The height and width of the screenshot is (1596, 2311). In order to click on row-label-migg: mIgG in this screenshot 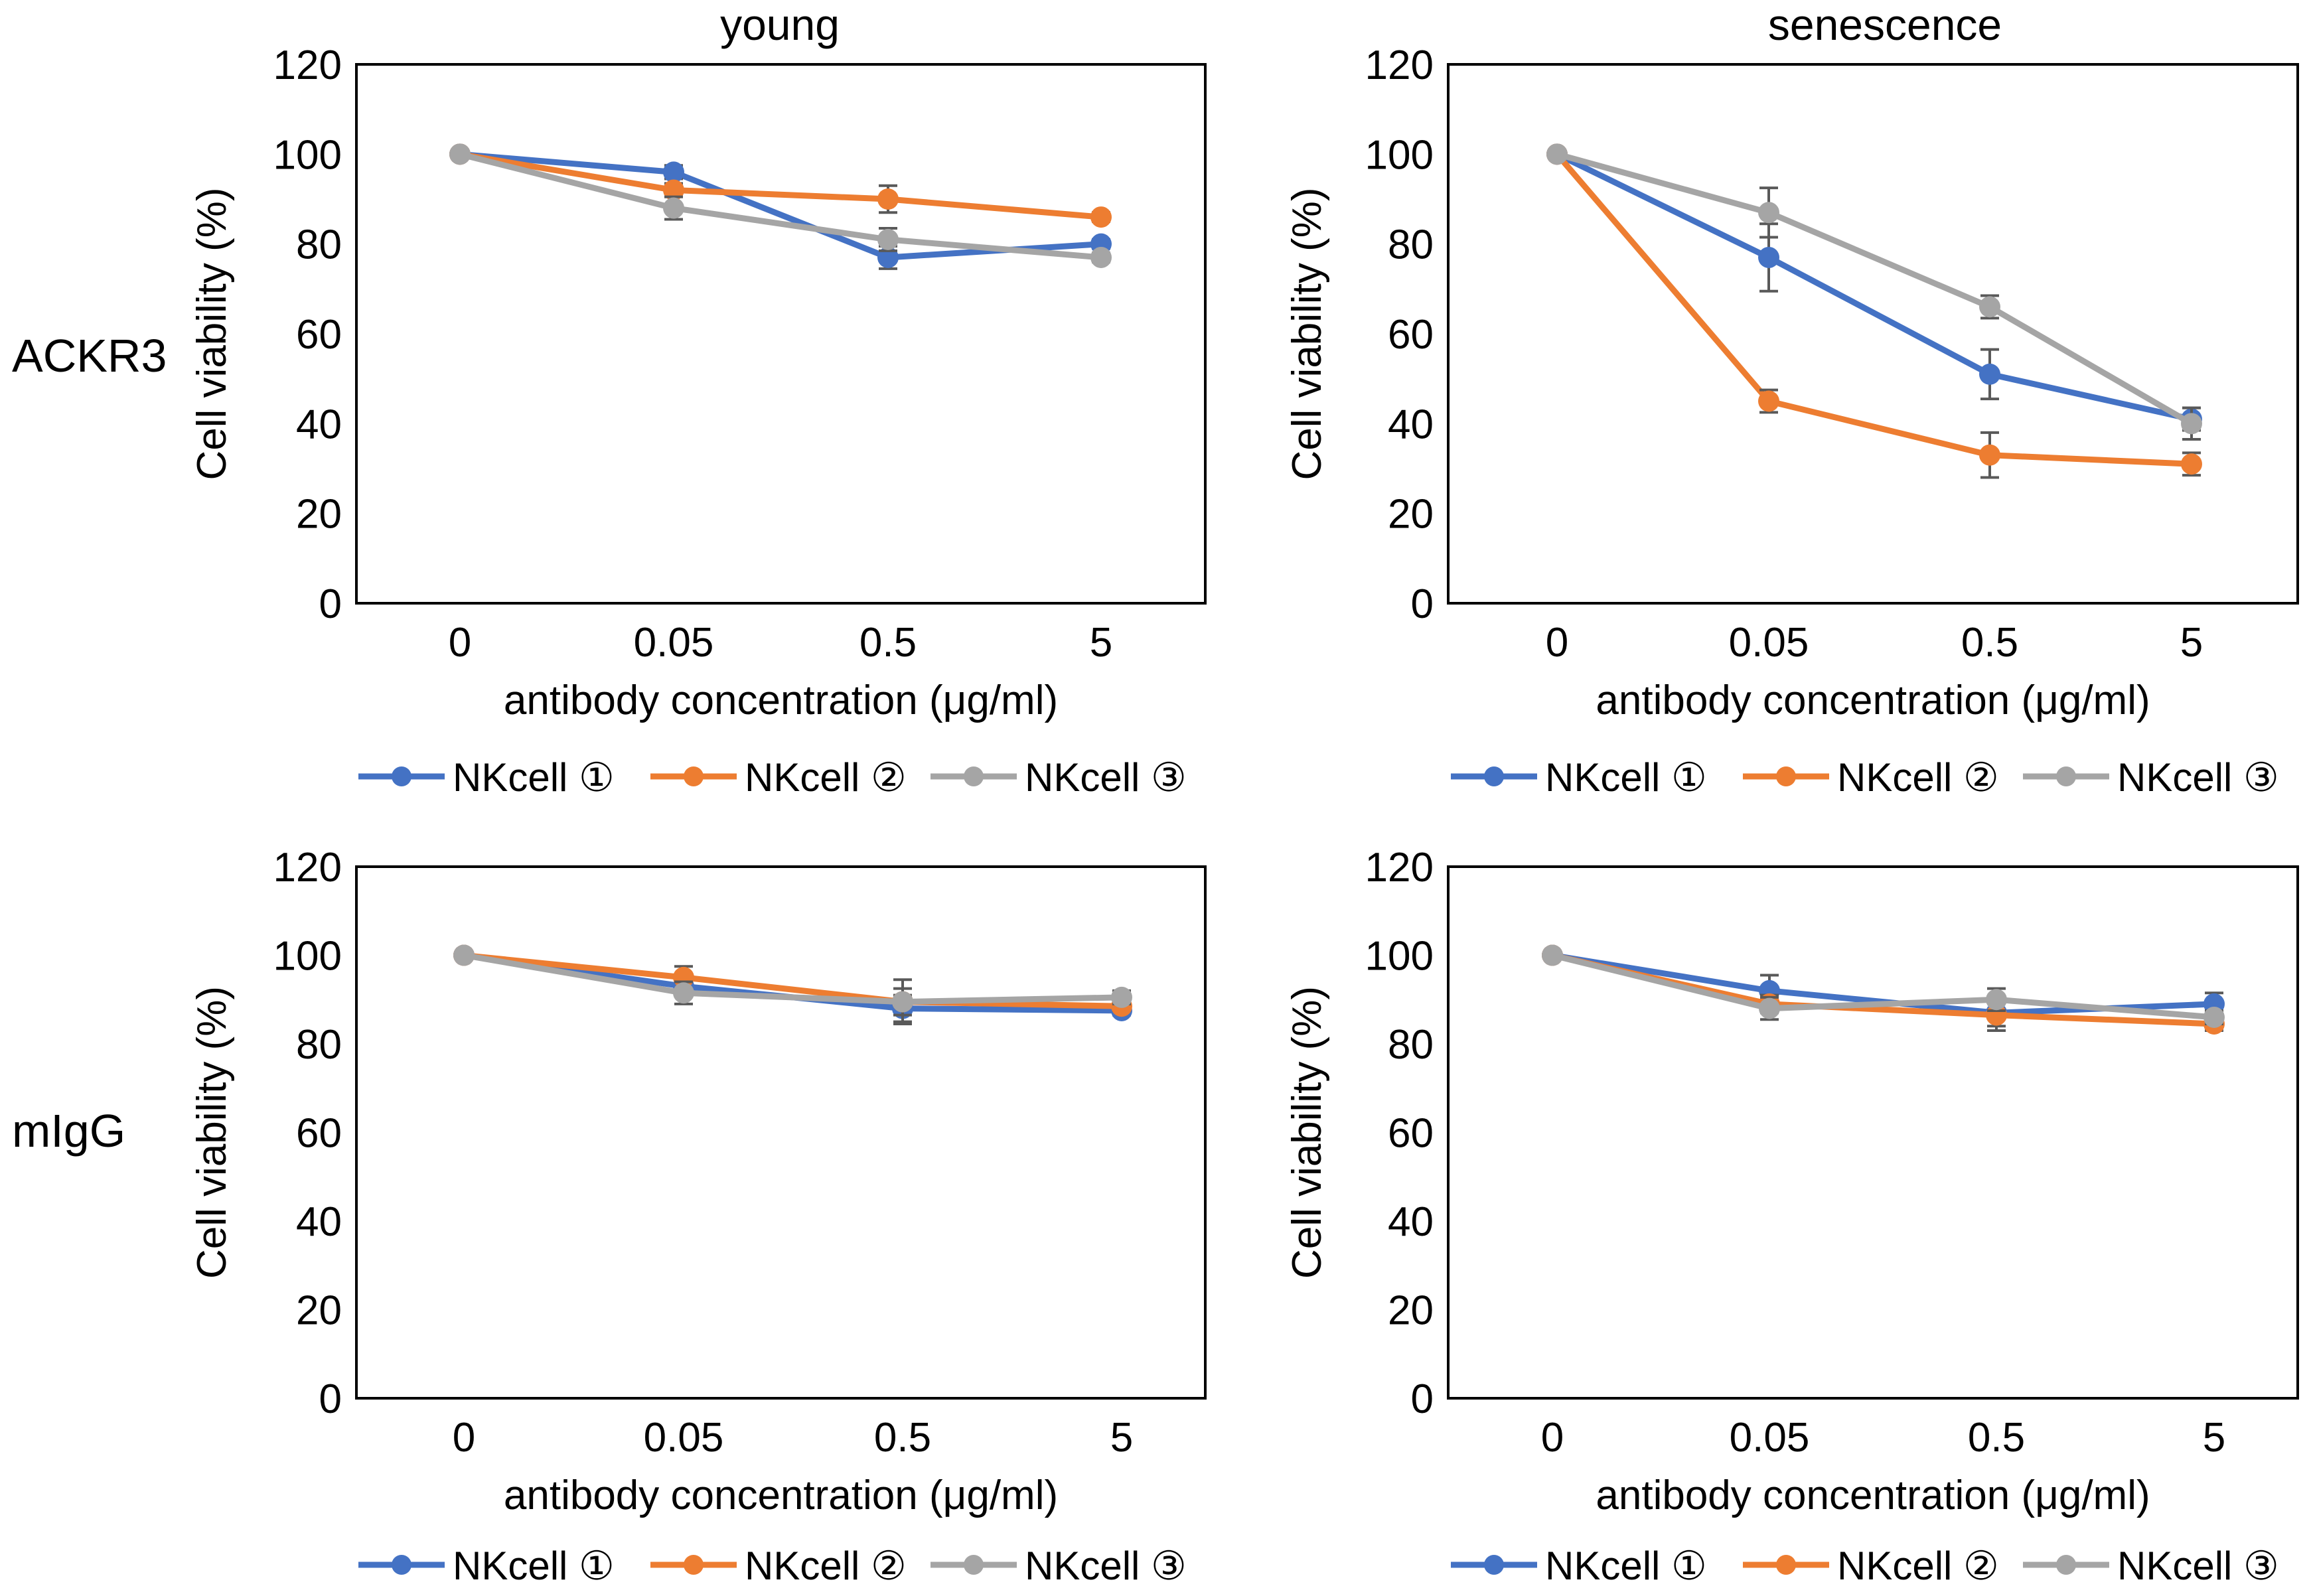, I will do `click(68, 1131)`.